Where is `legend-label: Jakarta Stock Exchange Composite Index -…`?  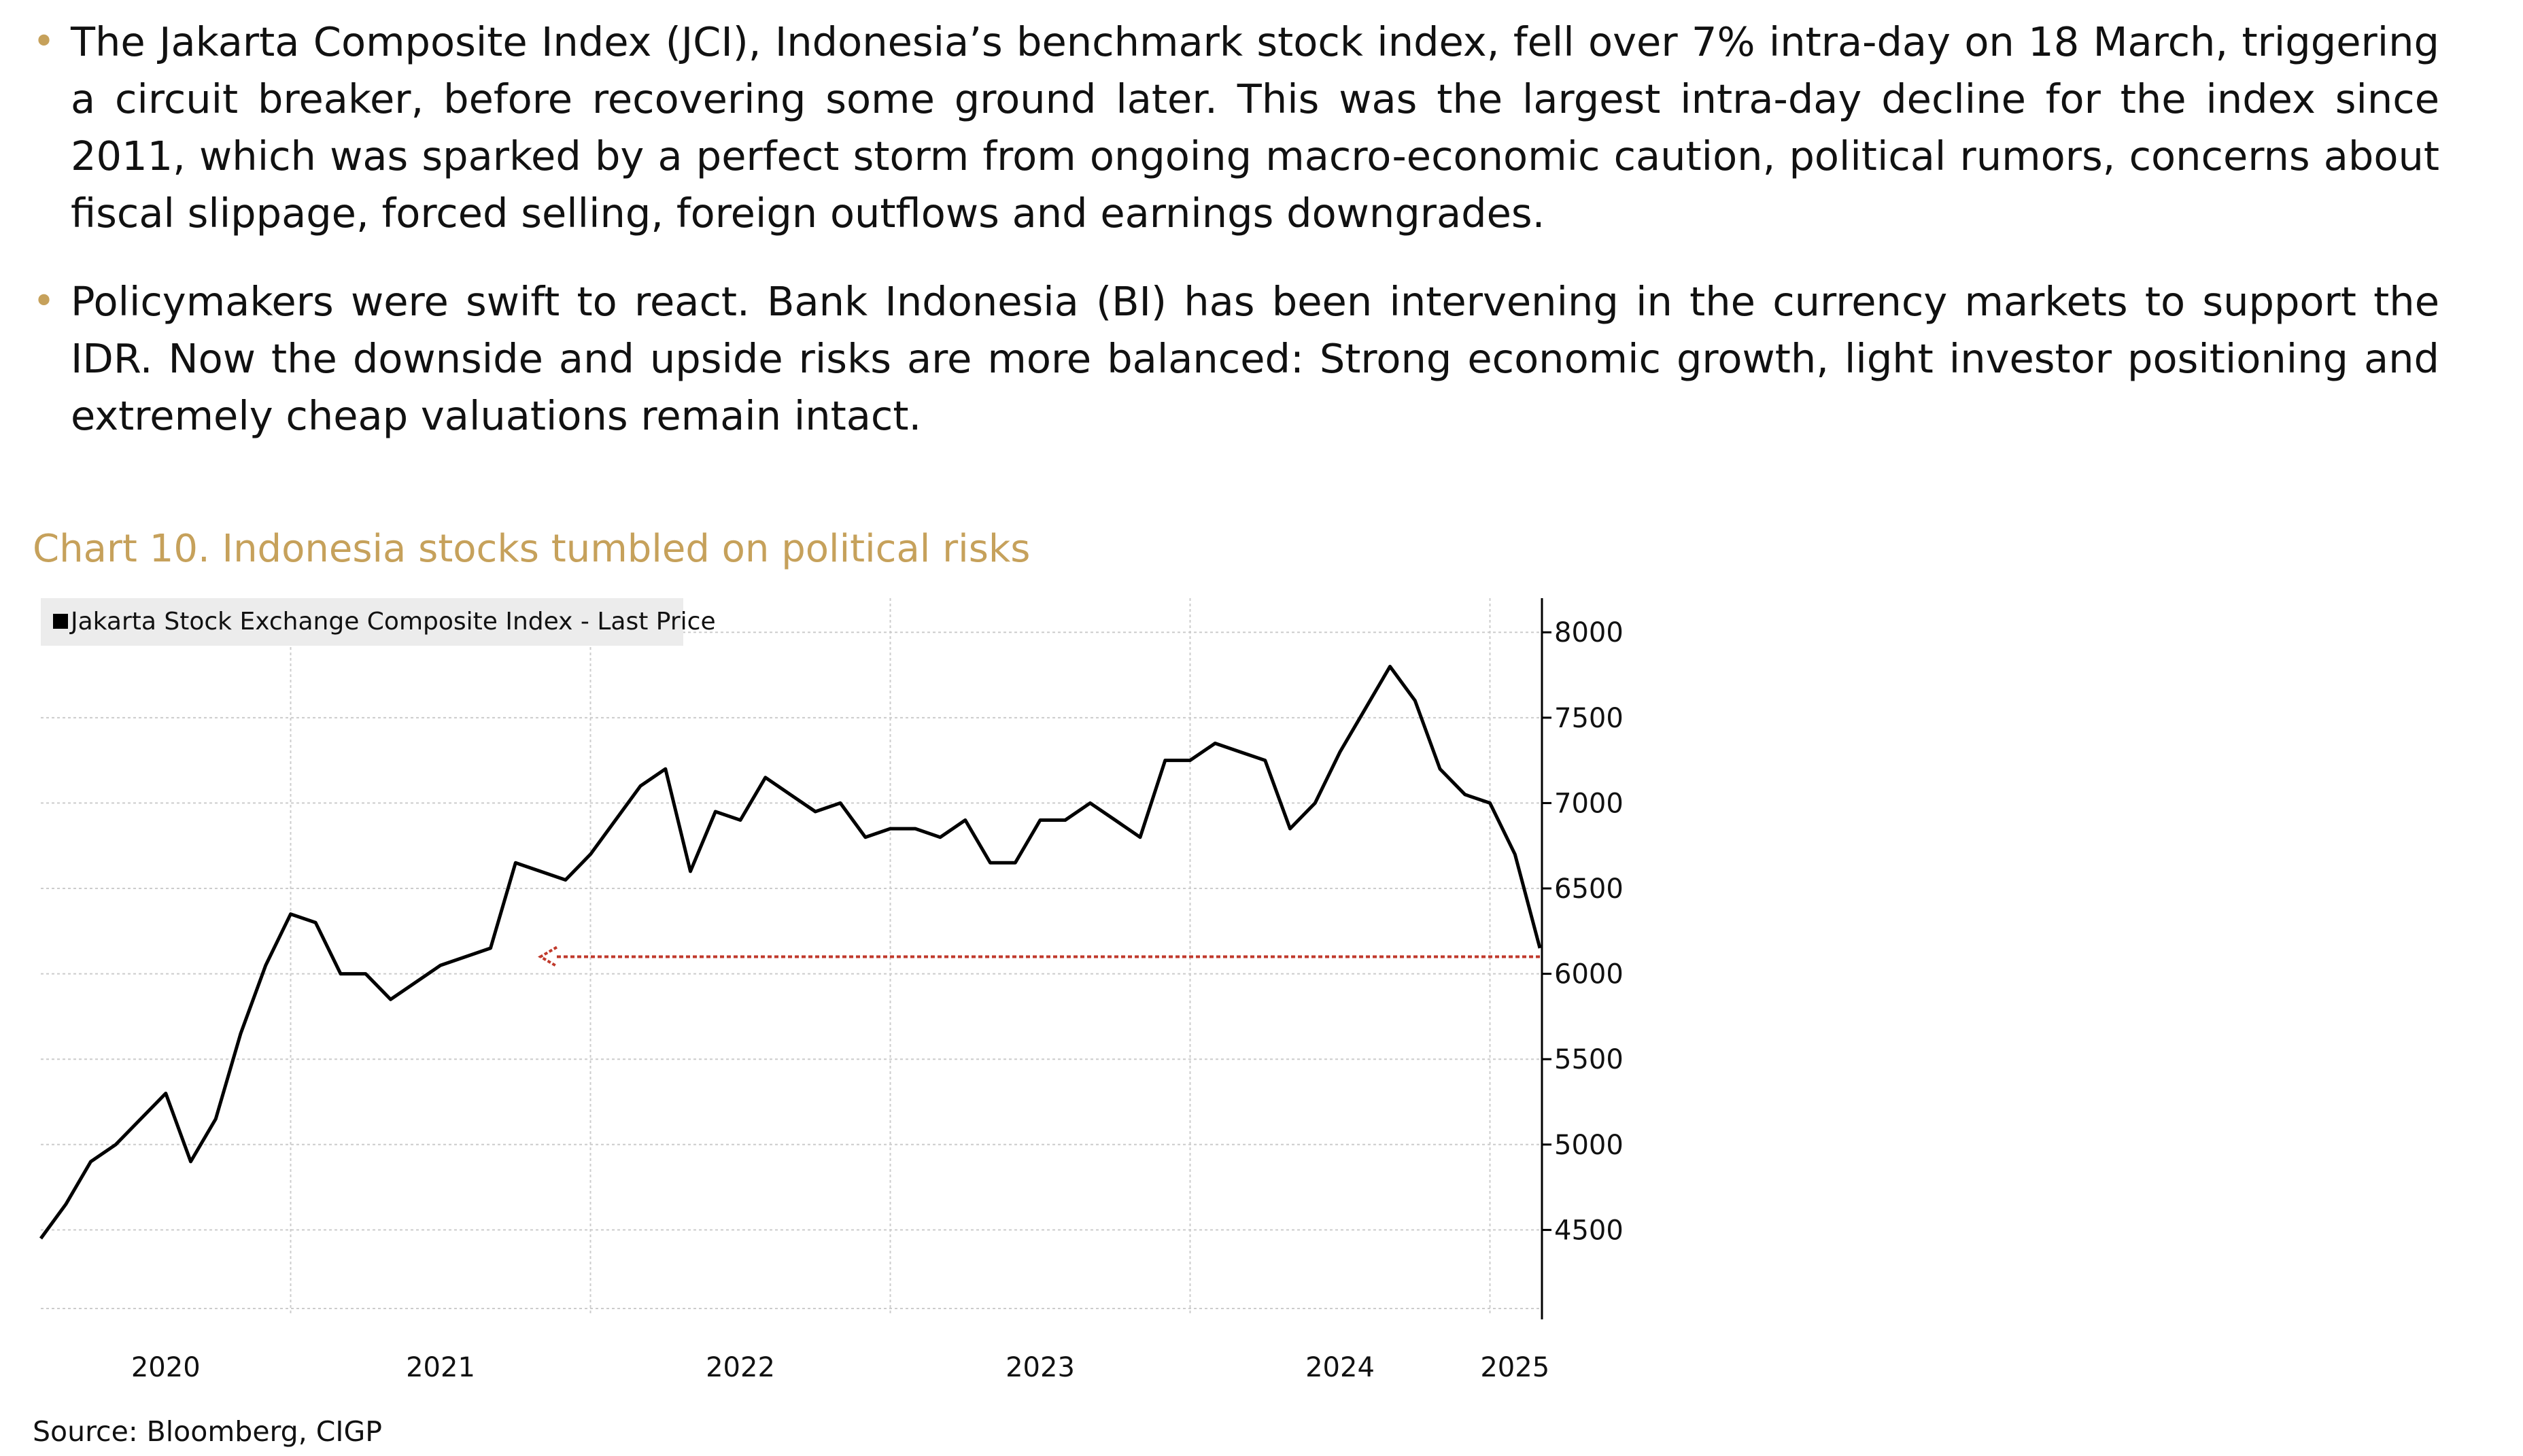 legend-label: Jakarta Stock Exchange Composite Index -… is located at coordinates (392, 622).